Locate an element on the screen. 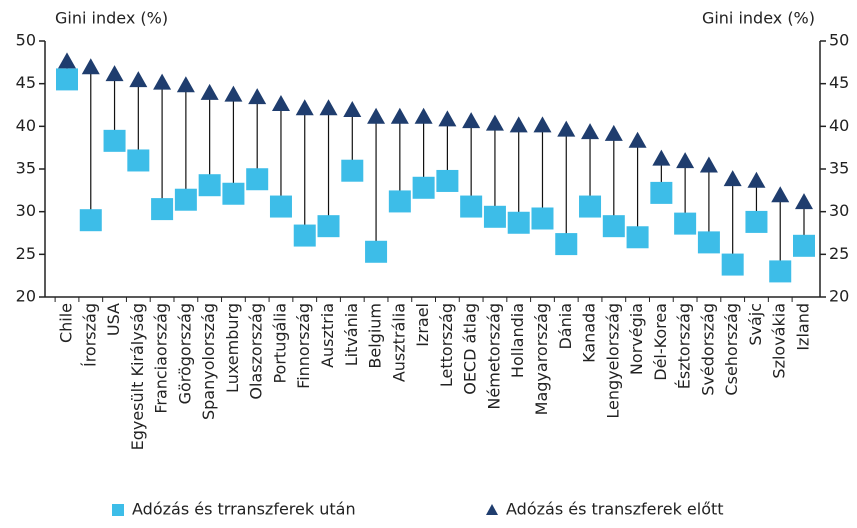 The width and height of the screenshot is (857, 528). y-tick-label: 45 is located at coordinates (26, 82).